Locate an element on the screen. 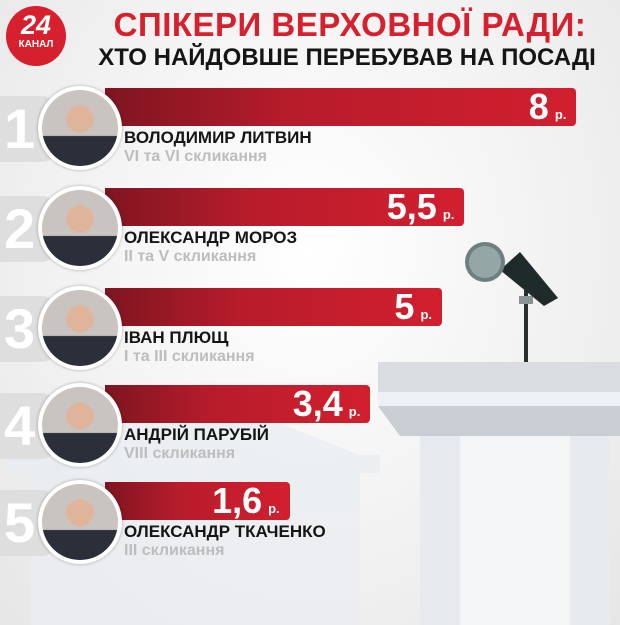  page-subtitle: ХТО НАЙДОВШЕ ПЕРЕБУВАВ НА ПОСАДІ is located at coordinates (347, 57).